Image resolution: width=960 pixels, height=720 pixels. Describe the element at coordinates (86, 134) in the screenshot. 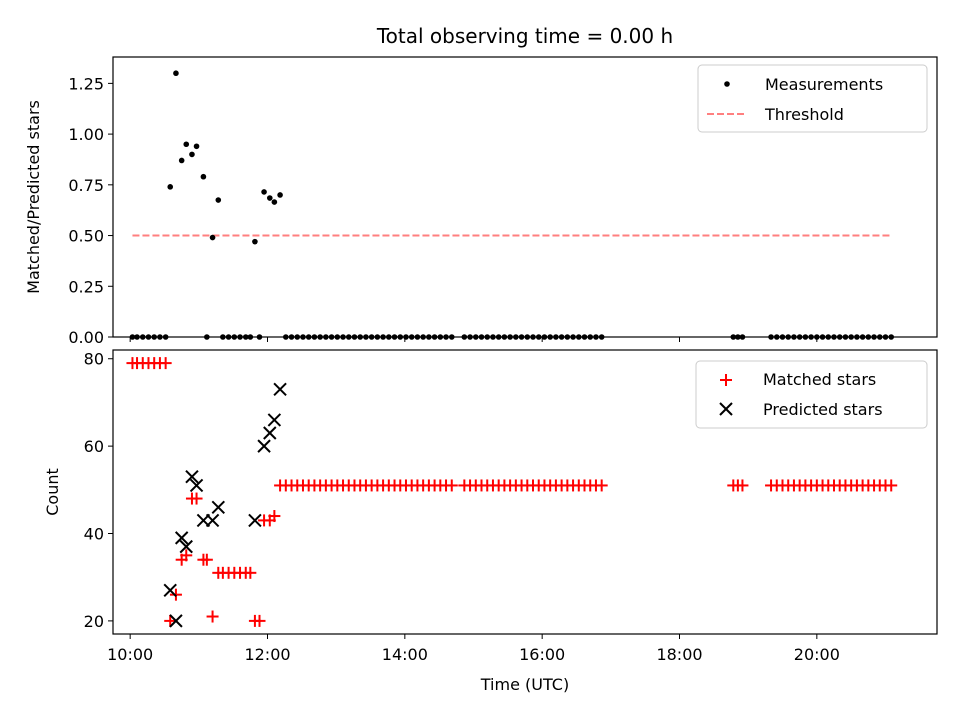

I see `ratio-y-tick-label: 1.00` at that location.